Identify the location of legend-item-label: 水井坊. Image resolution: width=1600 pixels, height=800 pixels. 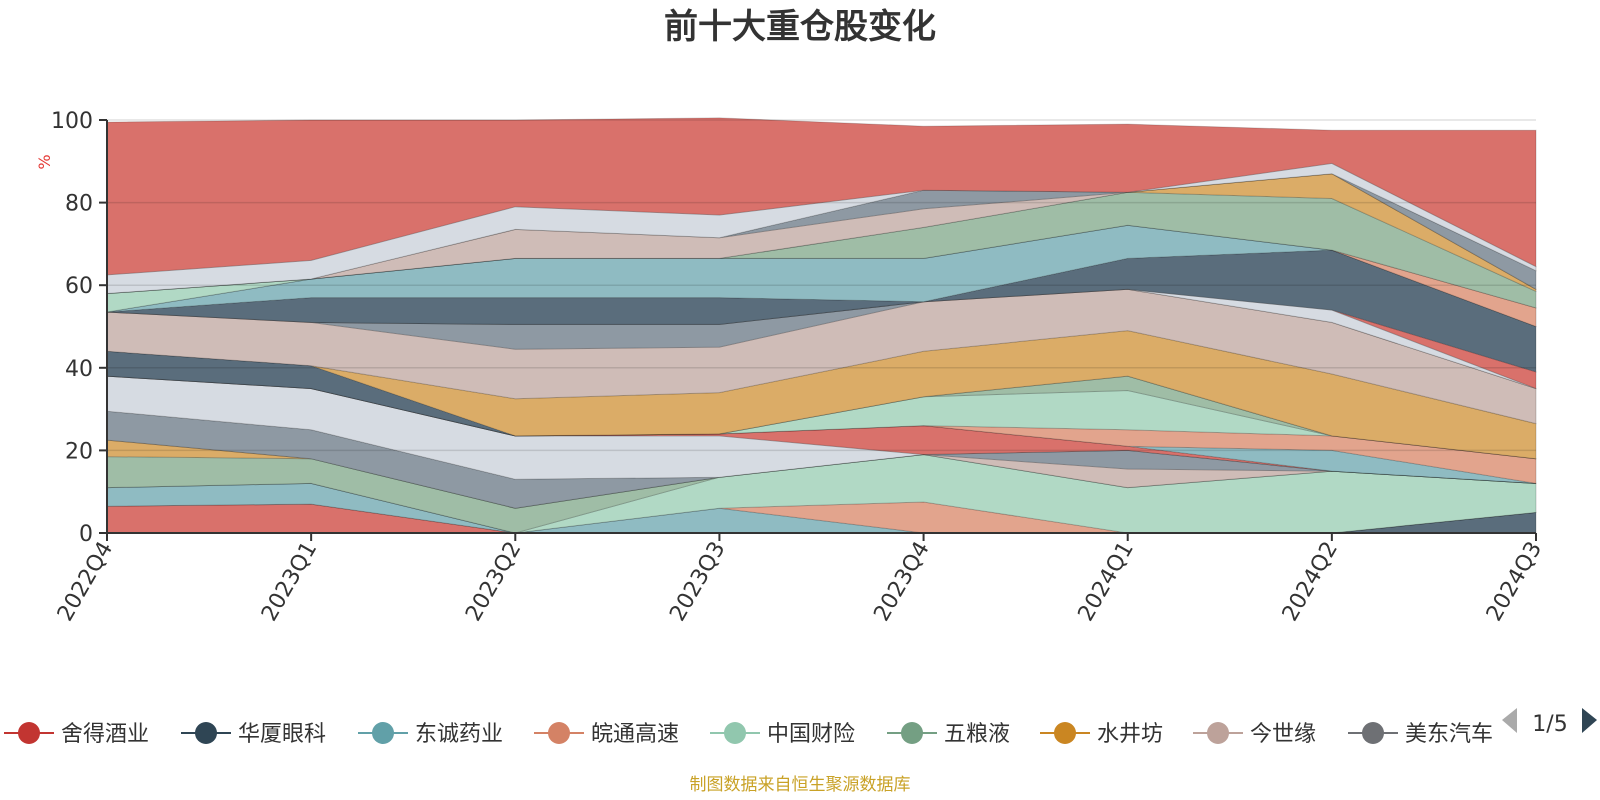
(1130, 734).